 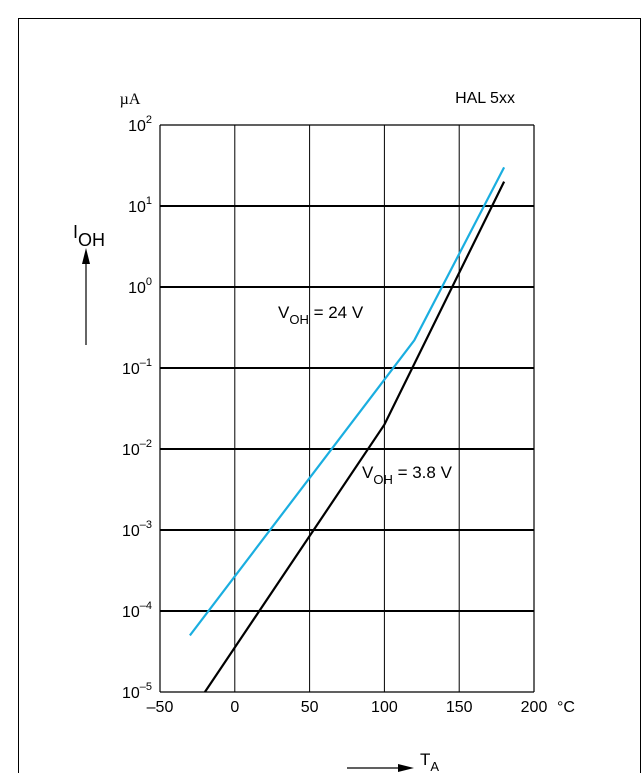 I want to click on x-axis-label-sub: A, so click(x=434, y=766).